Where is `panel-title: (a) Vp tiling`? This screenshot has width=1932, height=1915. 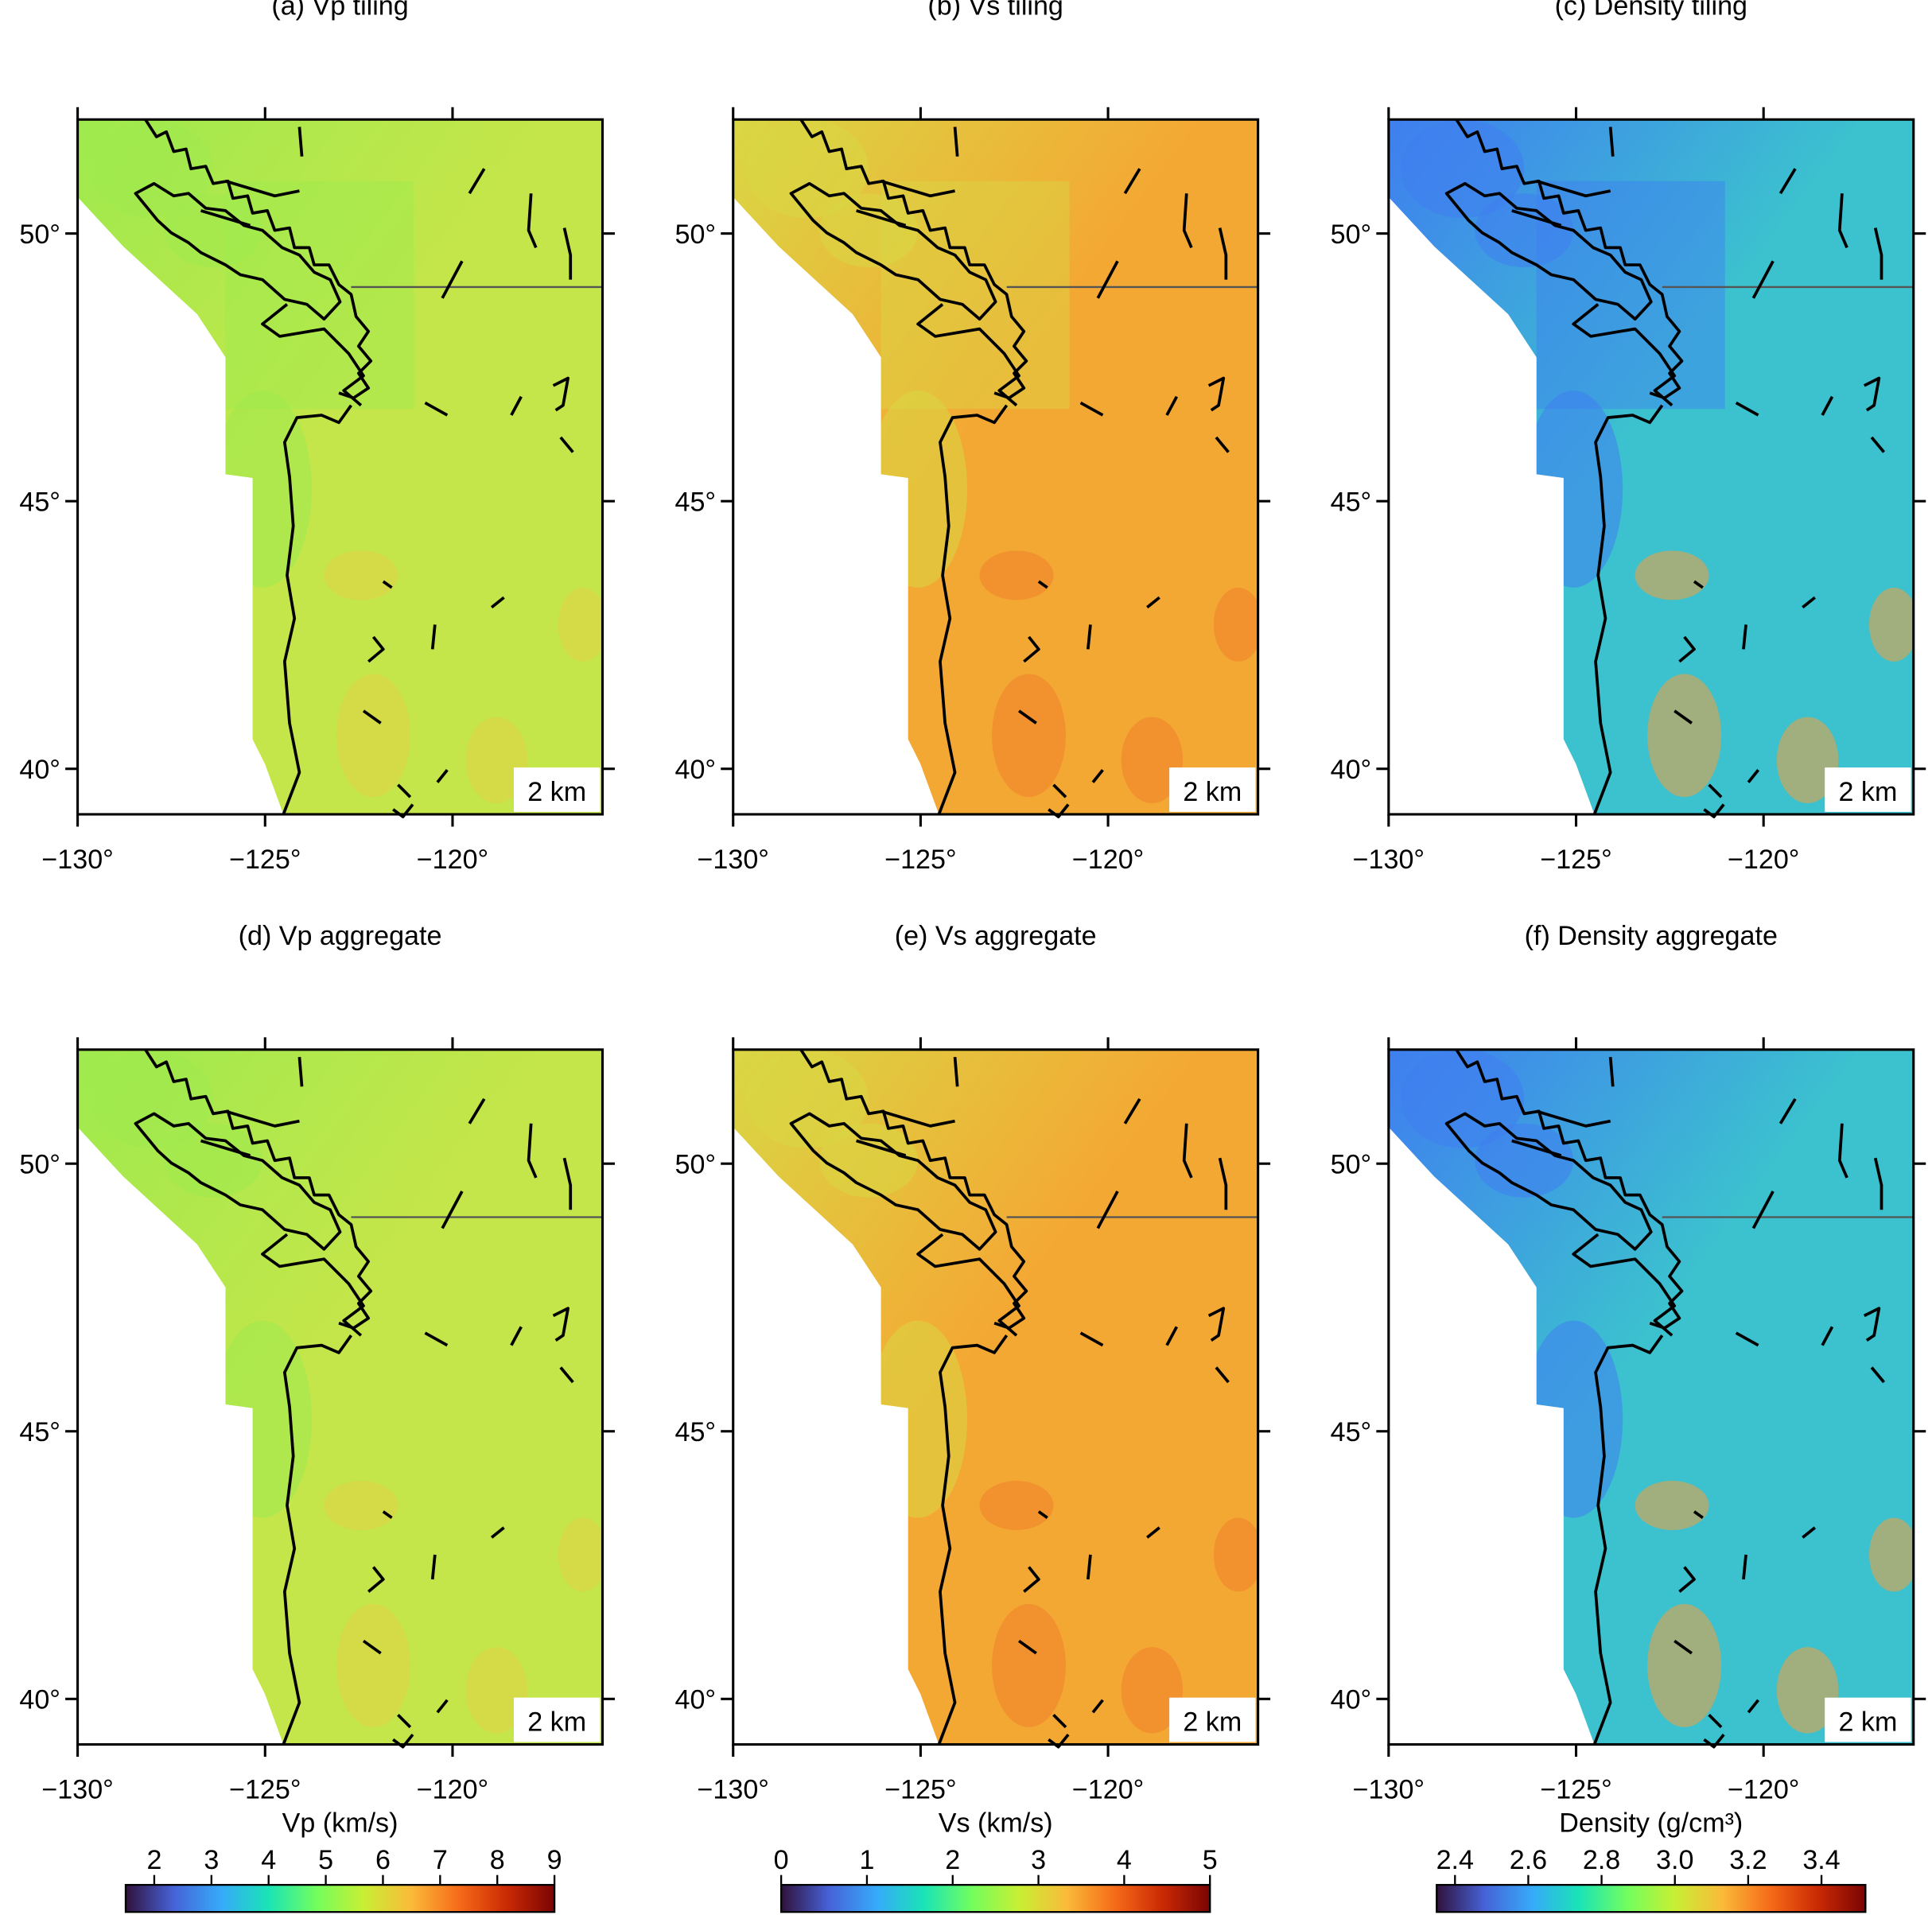 panel-title: (a) Vp tiling is located at coordinates (339, 10).